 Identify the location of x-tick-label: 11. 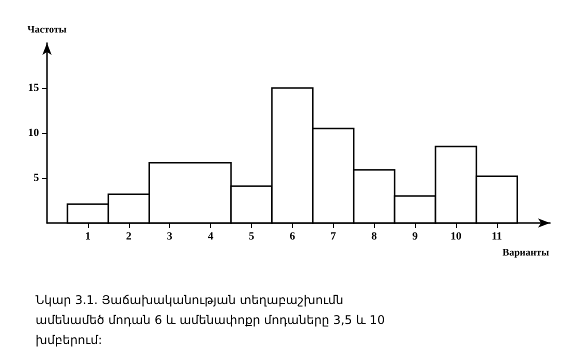
(497, 236).